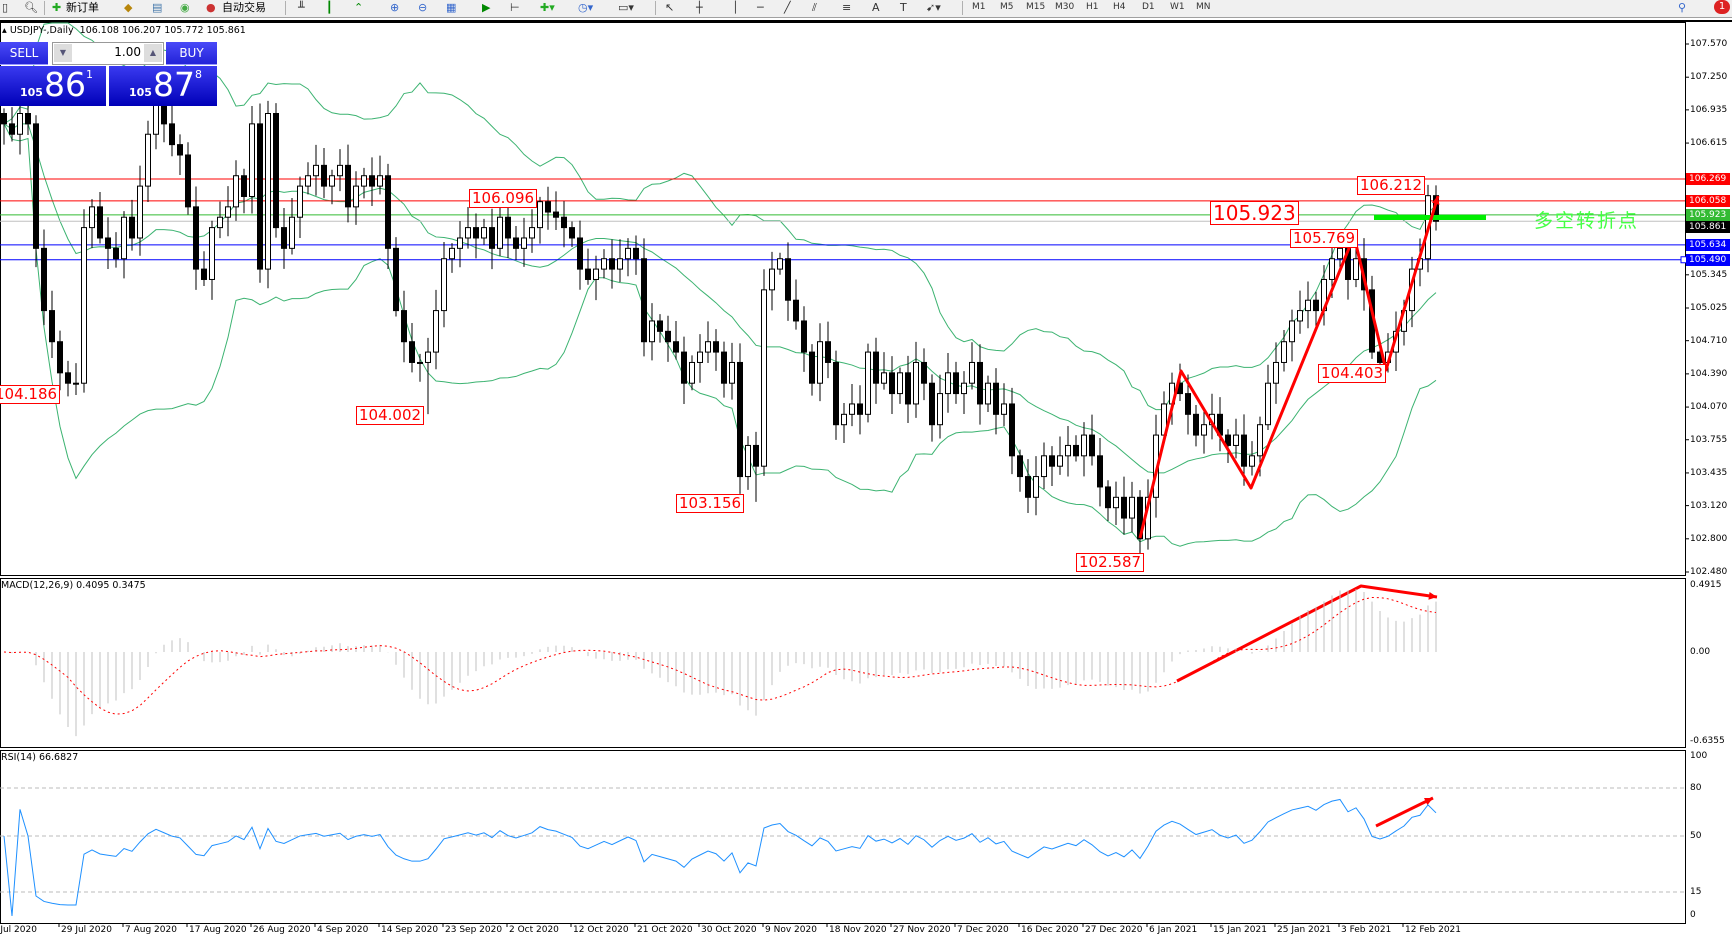 The height and width of the screenshot is (938, 1732). Describe the element at coordinates (30, 394) in the screenshot. I see `price-label-104186: 104.186` at that location.